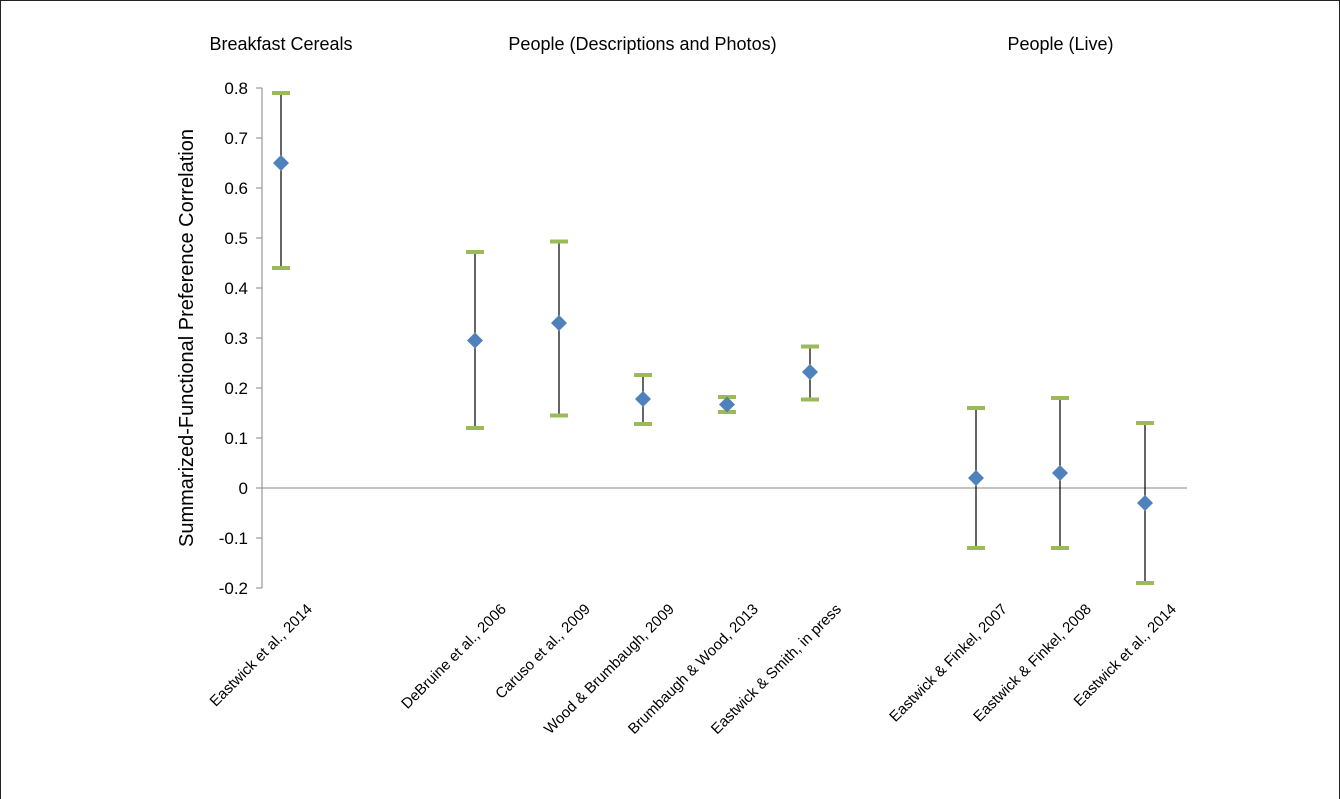 This screenshot has width=1340, height=799. Describe the element at coordinates (1060, 44) in the screenshot. I see `group-label: People (Live)` at that location.